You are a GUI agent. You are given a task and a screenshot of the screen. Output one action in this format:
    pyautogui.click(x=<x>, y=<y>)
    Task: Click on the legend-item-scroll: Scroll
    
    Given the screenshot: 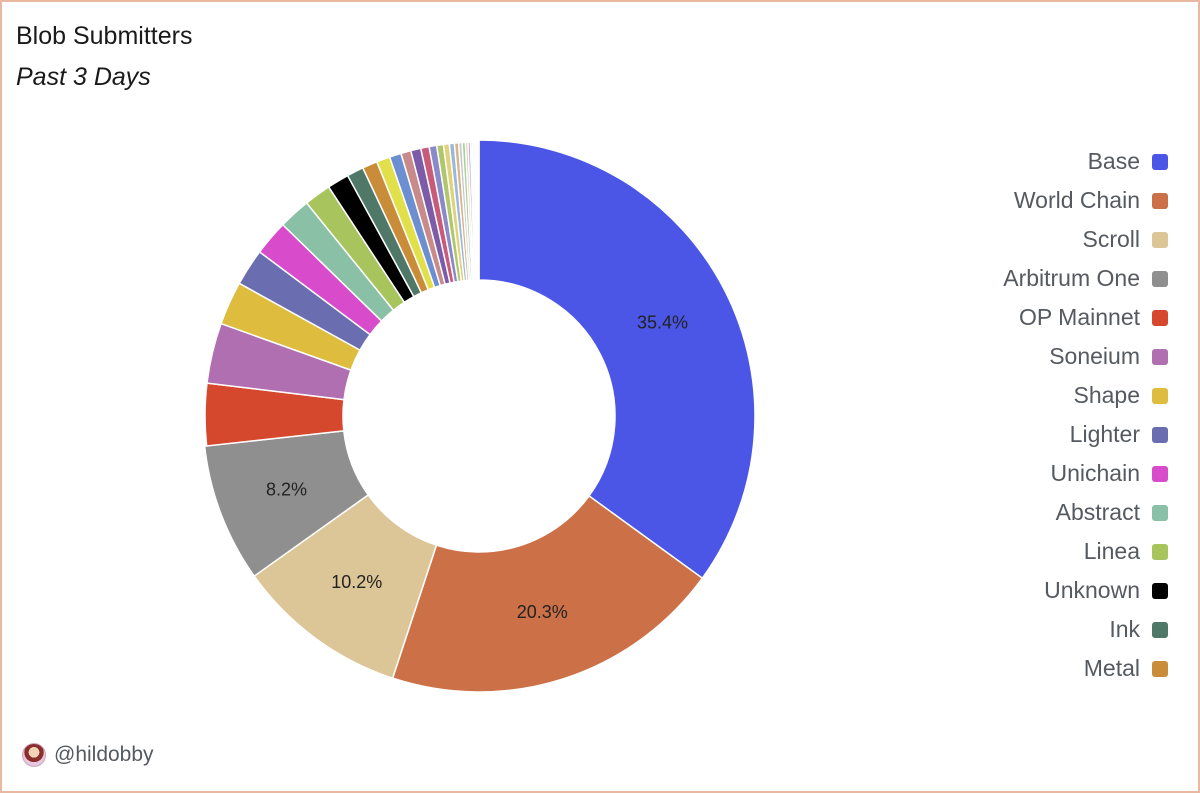 What is the action you would take?
    pyautogui.click(x=1125, y=239)
    